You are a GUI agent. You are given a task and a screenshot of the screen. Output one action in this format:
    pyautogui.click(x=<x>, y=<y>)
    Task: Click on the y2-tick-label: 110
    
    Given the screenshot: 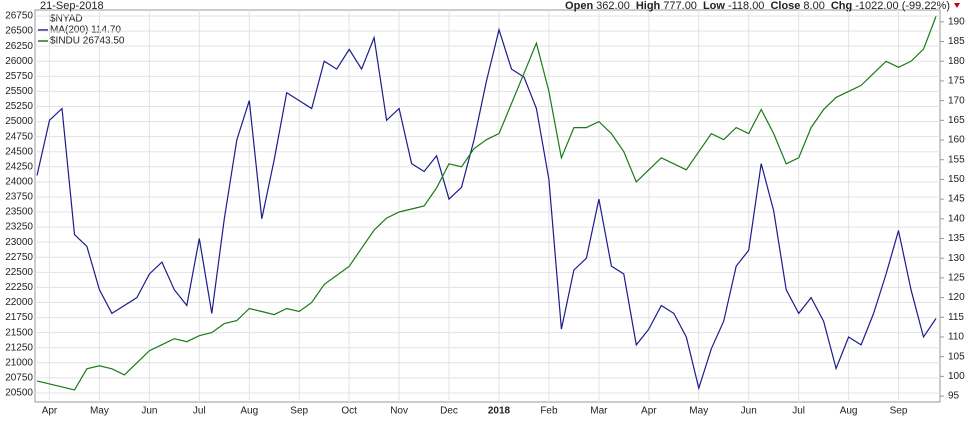 What is the action you would take?
    pyautogui.click(x=956, y=337)
    